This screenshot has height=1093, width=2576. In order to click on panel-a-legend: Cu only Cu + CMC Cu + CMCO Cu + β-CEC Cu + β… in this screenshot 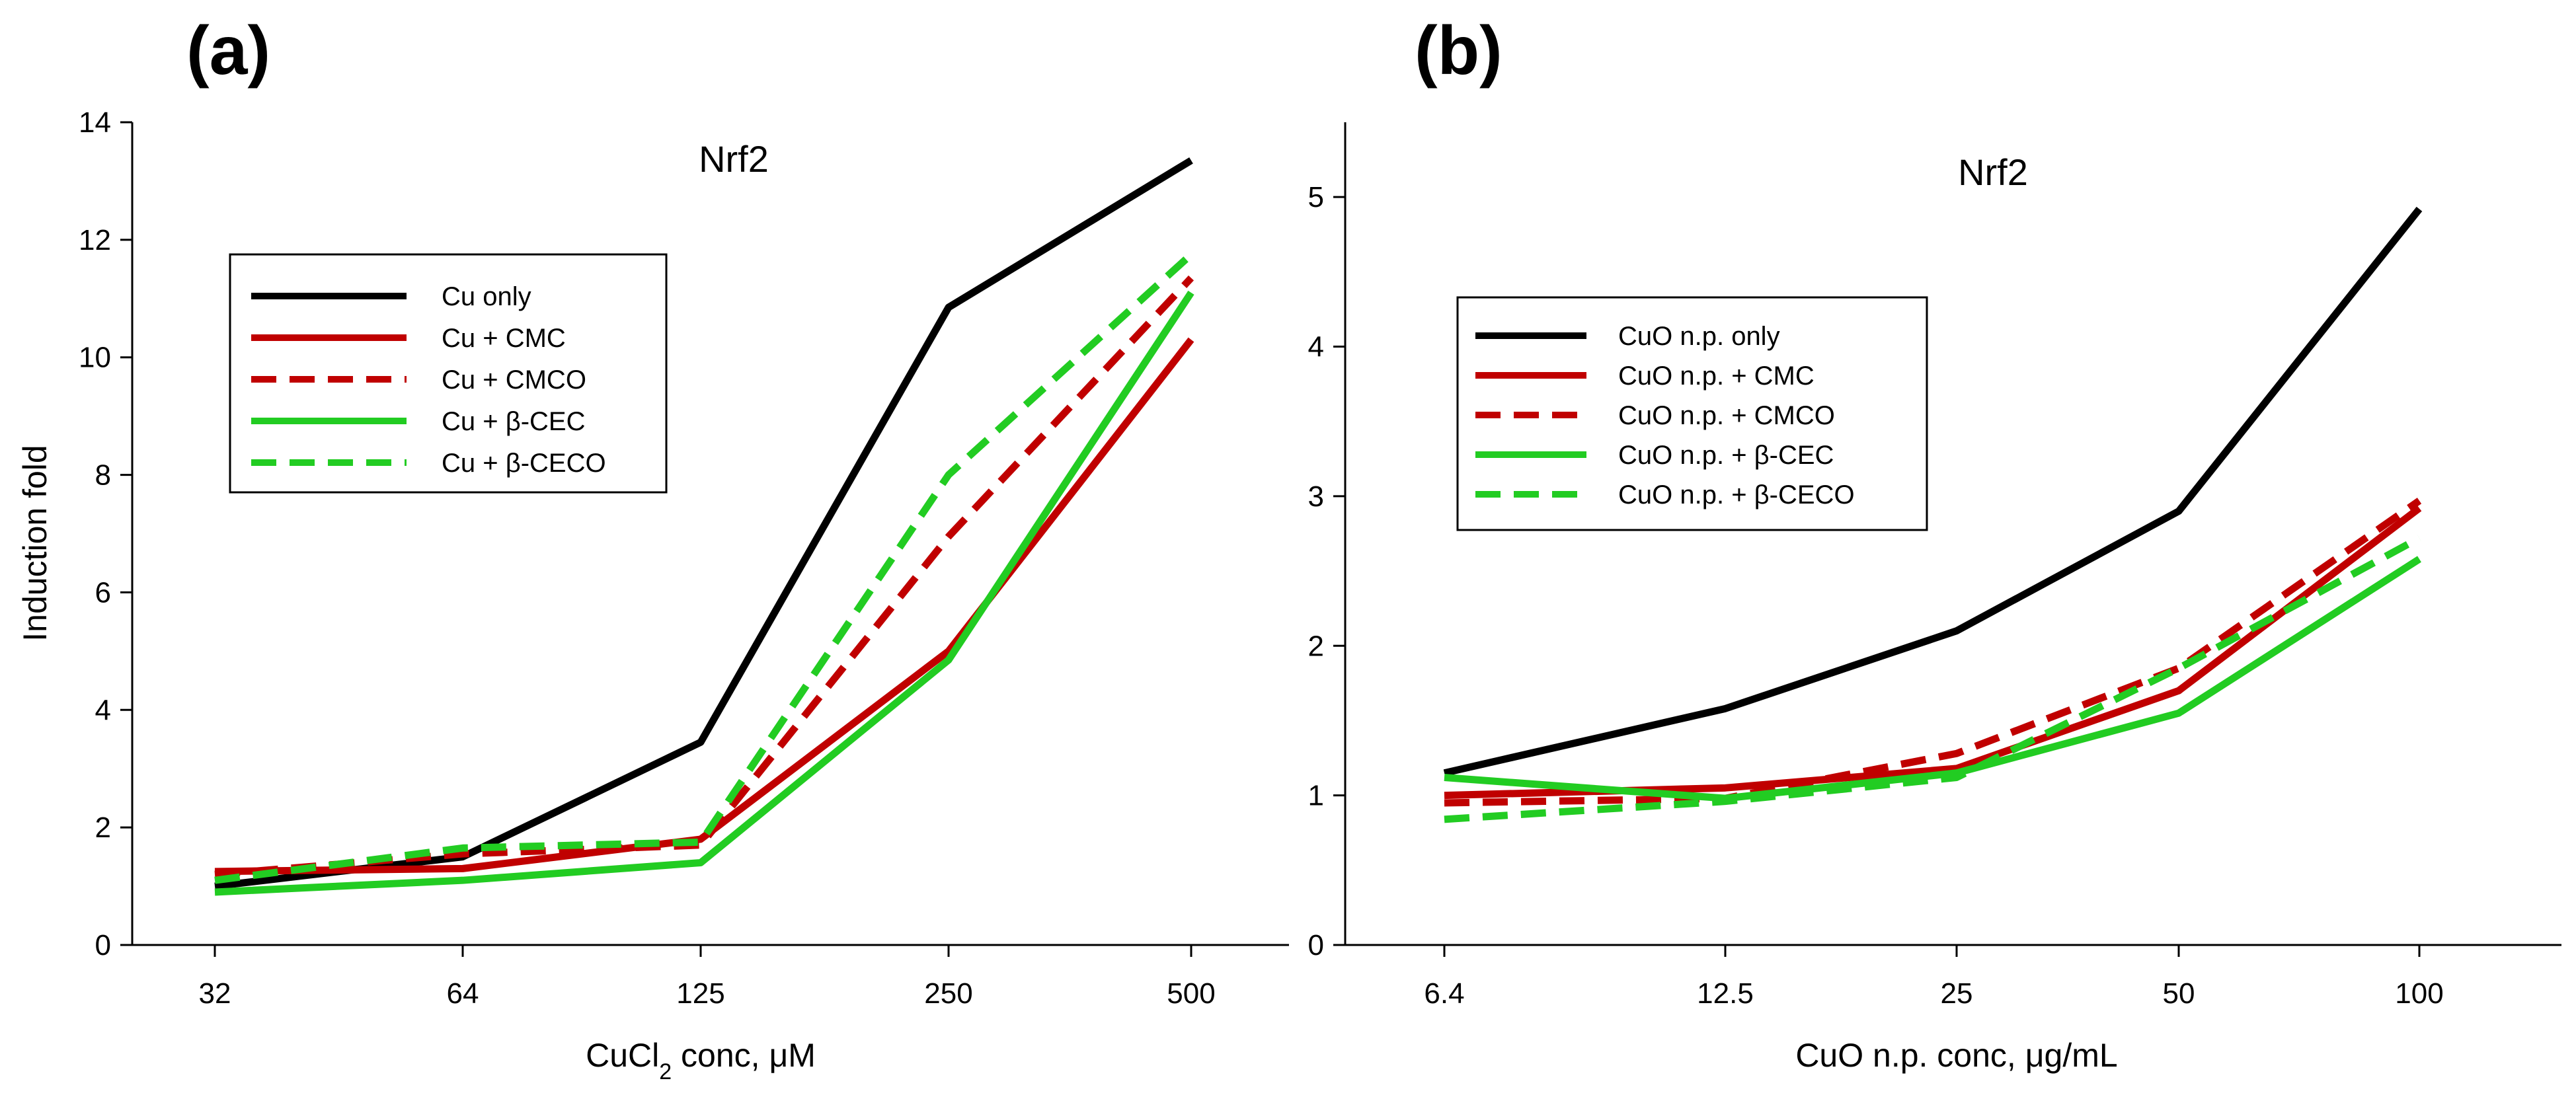, I will do `click(448, 374)`.